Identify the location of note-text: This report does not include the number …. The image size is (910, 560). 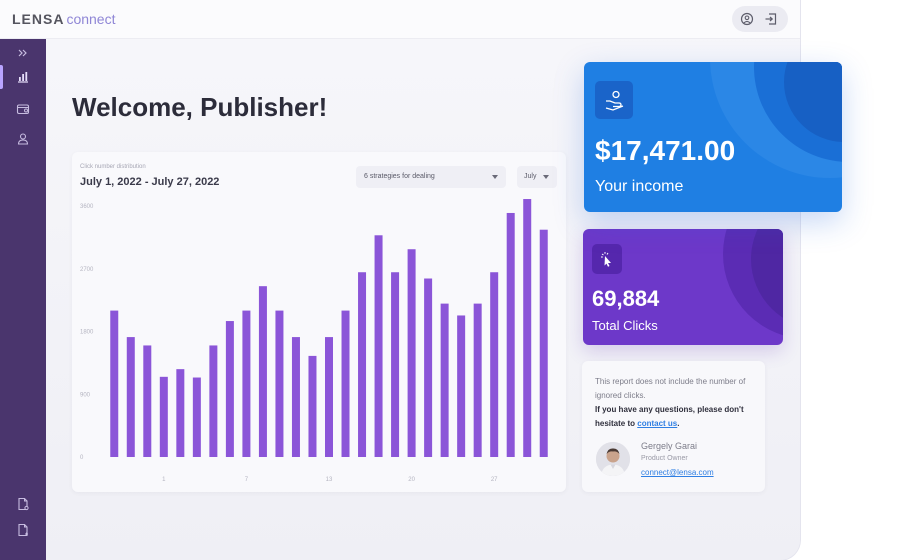
(676, 403).